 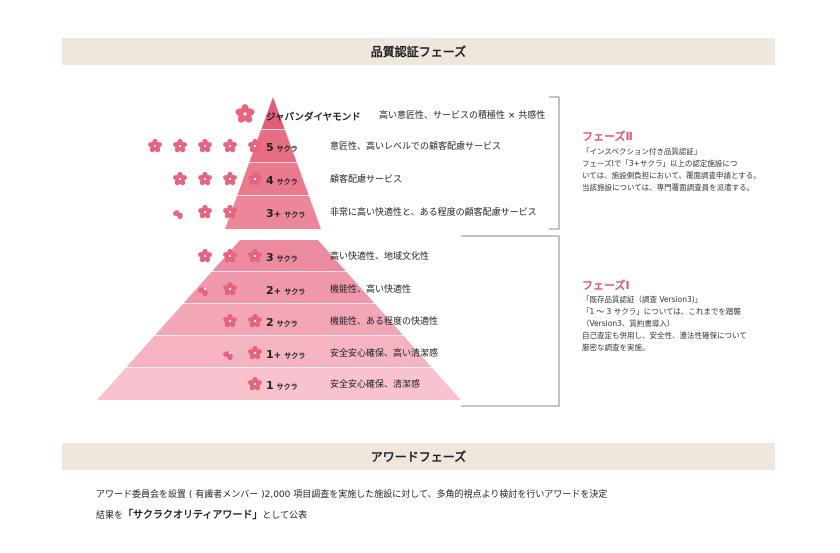 What do you see at coordinates (193, 515) in the screenshot?
I see `award-name: 「サクラクオリティアワード」` at bounding box center [193, 515].